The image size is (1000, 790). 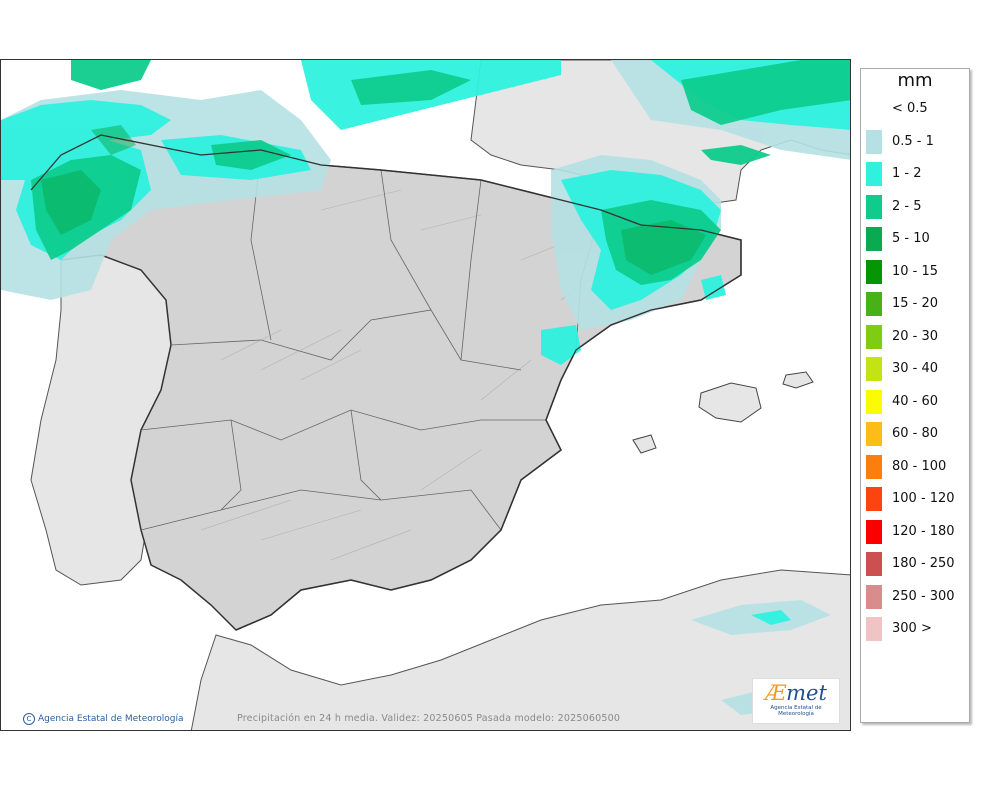 What do you see at coordinates (915, 80) in the screenshot?
I see `legend-unit: mm` at bounding box center [915, 80].